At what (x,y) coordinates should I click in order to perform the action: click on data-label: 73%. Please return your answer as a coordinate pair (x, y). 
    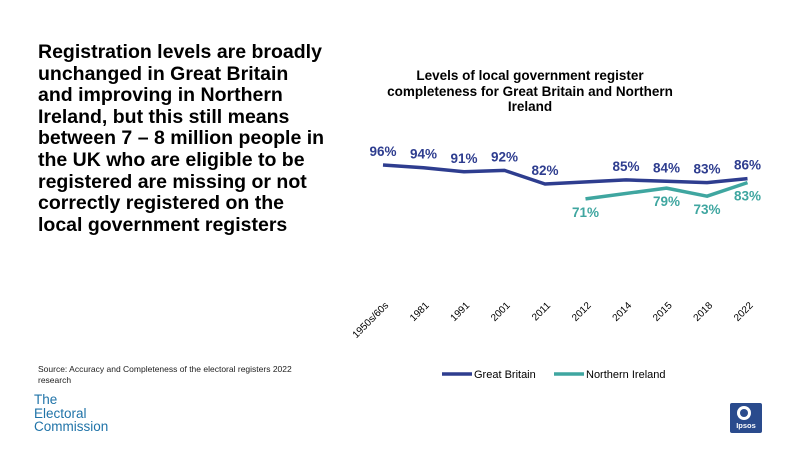
    Looking at the image, I should click on (706, 209).